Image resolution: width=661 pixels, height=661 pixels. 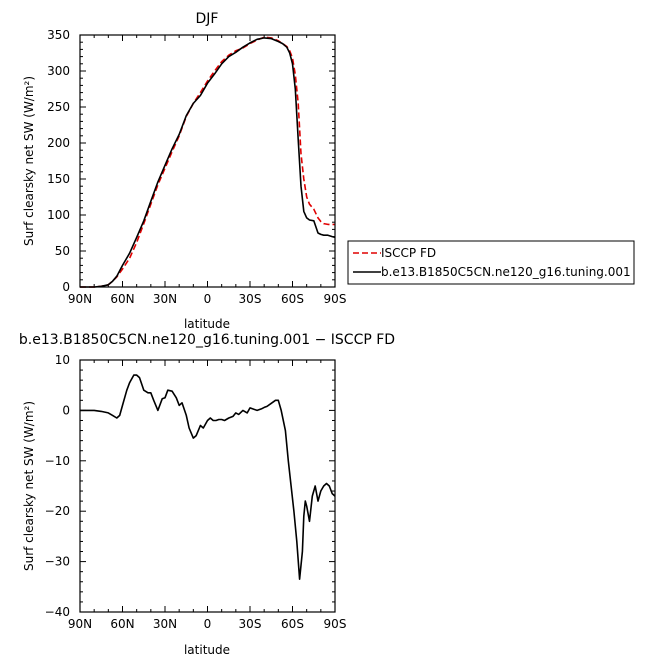 I want to click on y-tick-label: 250, so click(x=58, y=107).